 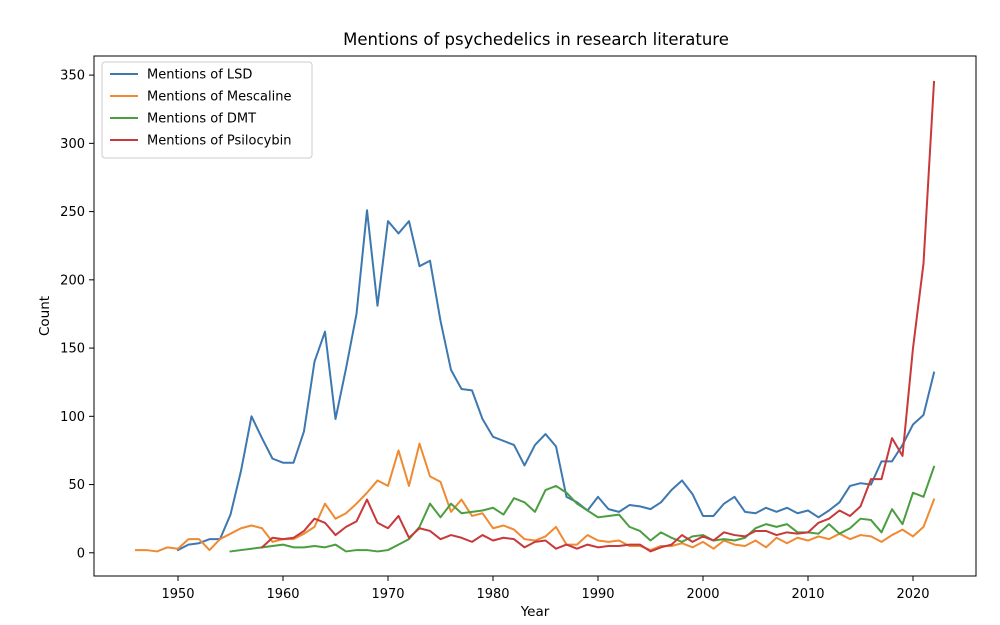 I want to click on y-axis: 0 50 100 150 200 250 300 350, so click(x=77, y=315).